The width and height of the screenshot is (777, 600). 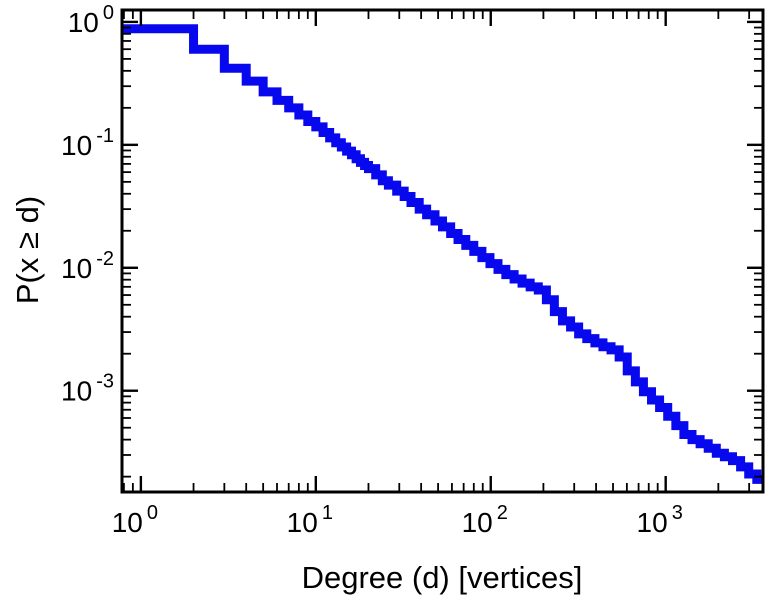 What do you see at coordinates (660, 520) in the screenshot?
I see `x-tick-label: 10 3` at bounding box center [660, 520].